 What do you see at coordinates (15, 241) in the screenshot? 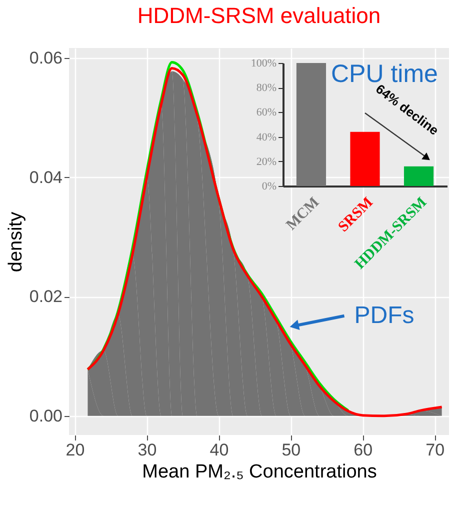
I see `y-axis-title: density` at bounding box center [15, 241].